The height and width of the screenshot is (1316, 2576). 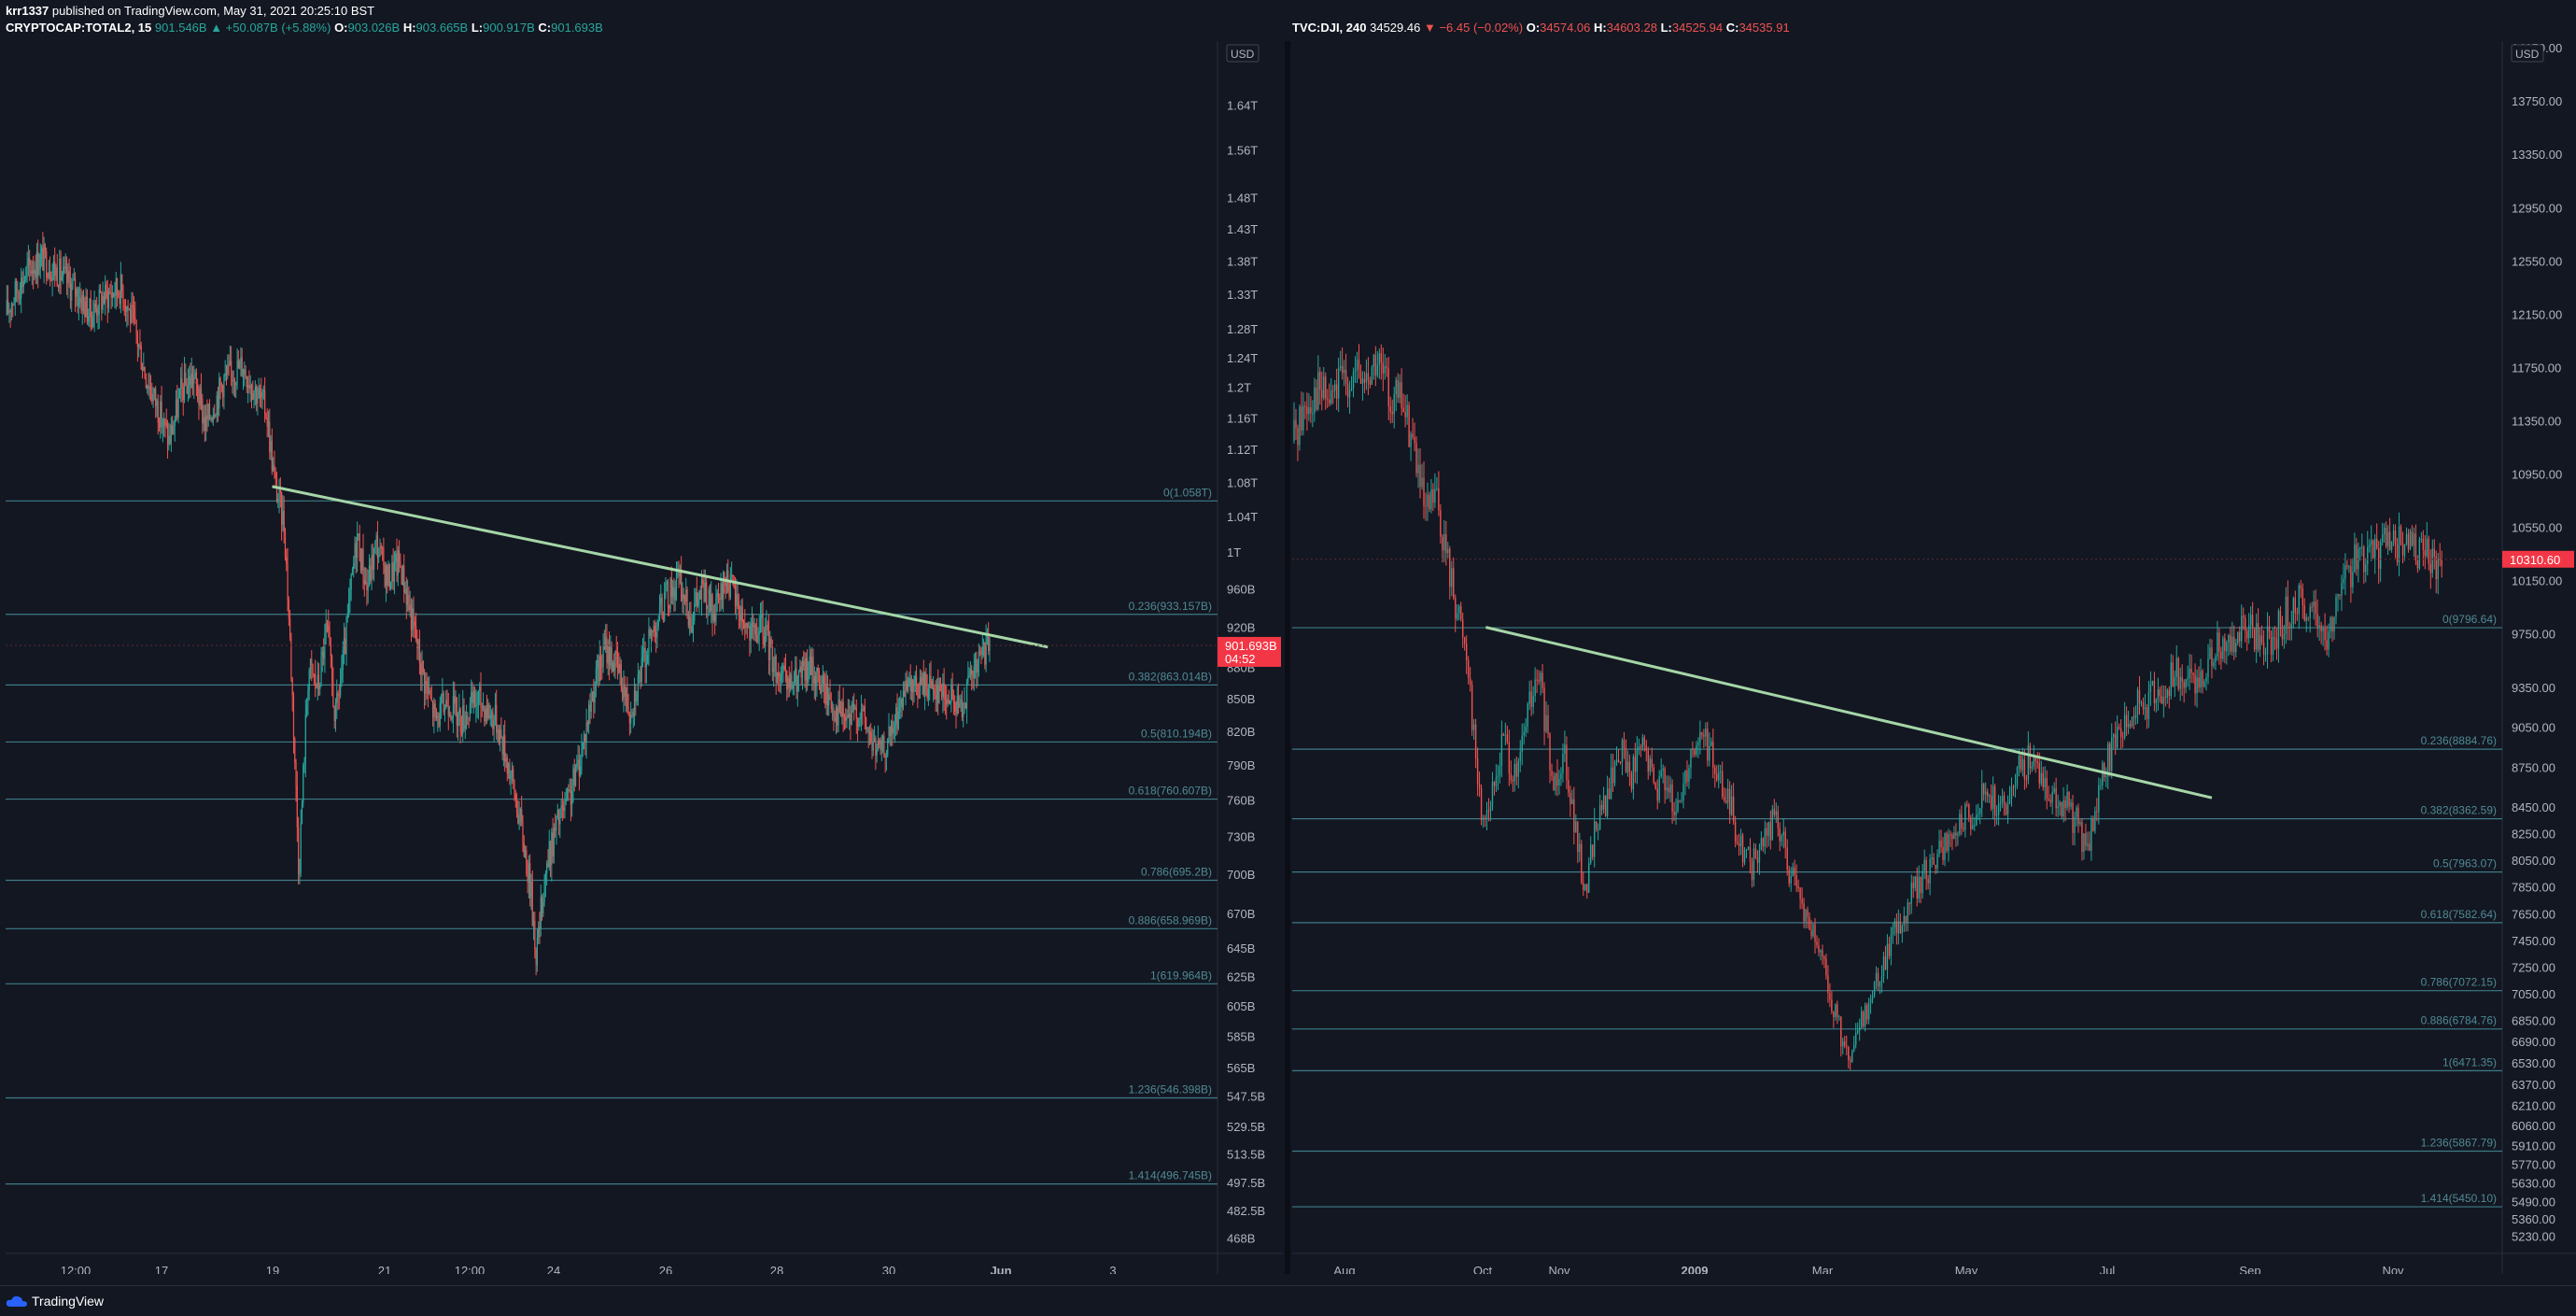 I want to click on right-symbol: TVC:DJI, 240, so click(x=1329, y=28).